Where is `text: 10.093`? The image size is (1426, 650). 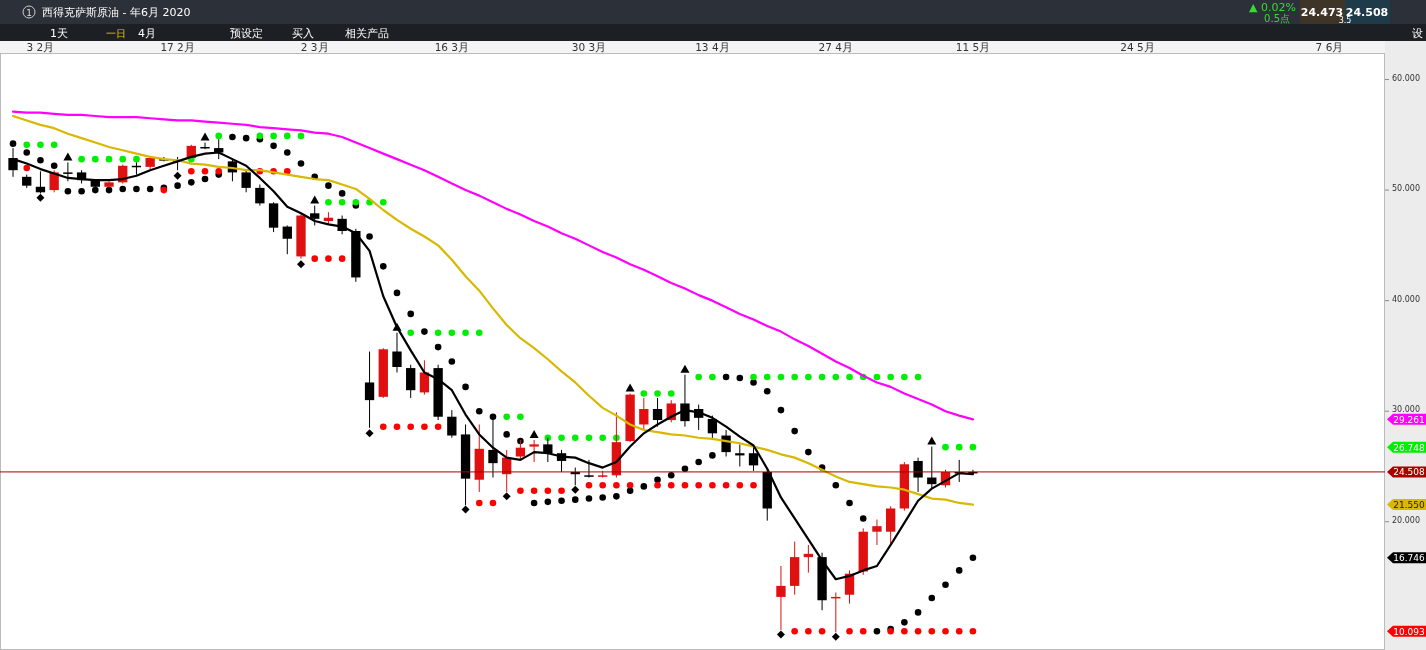 text: 10.093 is located at coordinates (1409, 631).